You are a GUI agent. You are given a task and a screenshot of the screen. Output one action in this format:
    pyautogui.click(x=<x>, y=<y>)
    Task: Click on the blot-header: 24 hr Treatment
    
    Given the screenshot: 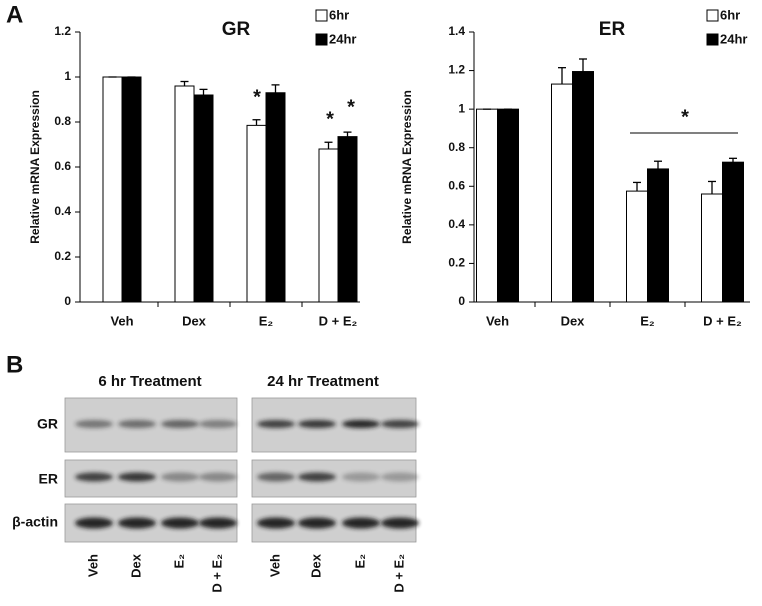 What is the action you would take?
    pyautogui.click(x=323, y=381)
    